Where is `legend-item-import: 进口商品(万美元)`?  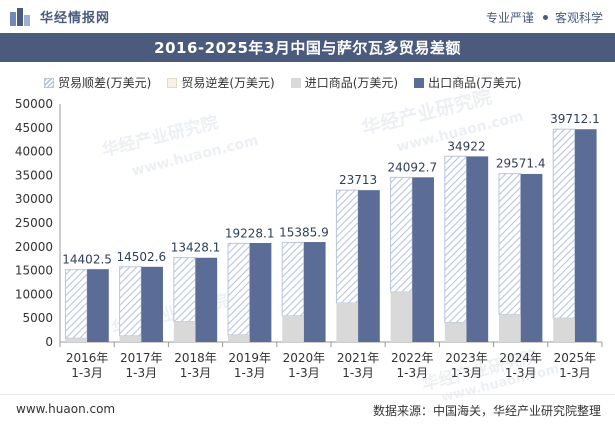
legend-item-import: 进口商品(万美元) is located at coordinates (344, 82).